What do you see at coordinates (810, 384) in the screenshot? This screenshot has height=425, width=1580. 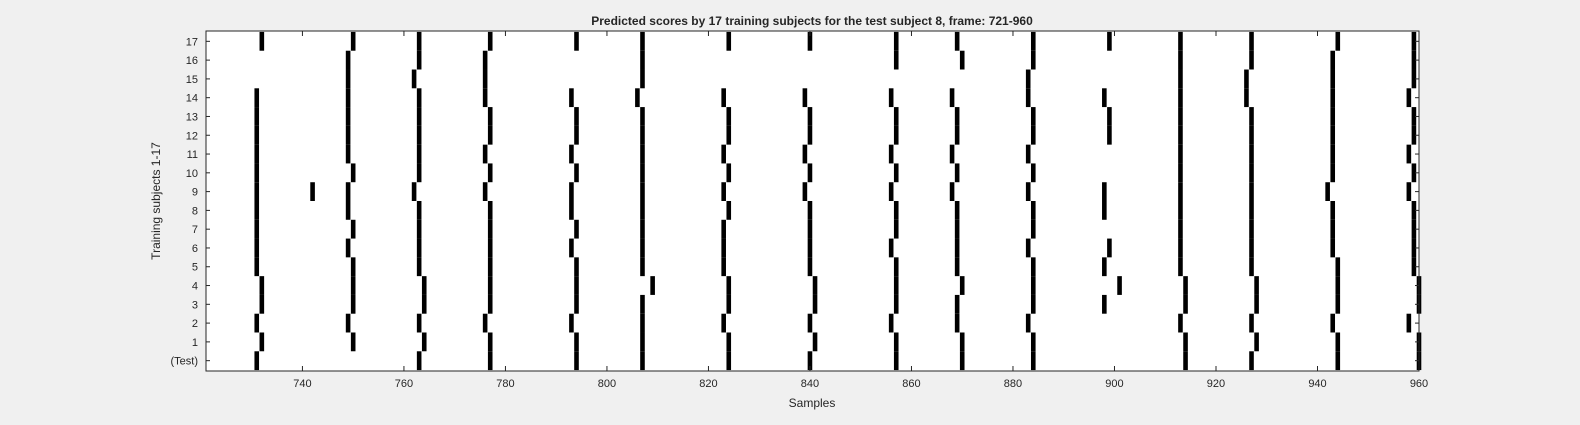 I see `x-tick-label: 840` at bounding box center [810, 384].